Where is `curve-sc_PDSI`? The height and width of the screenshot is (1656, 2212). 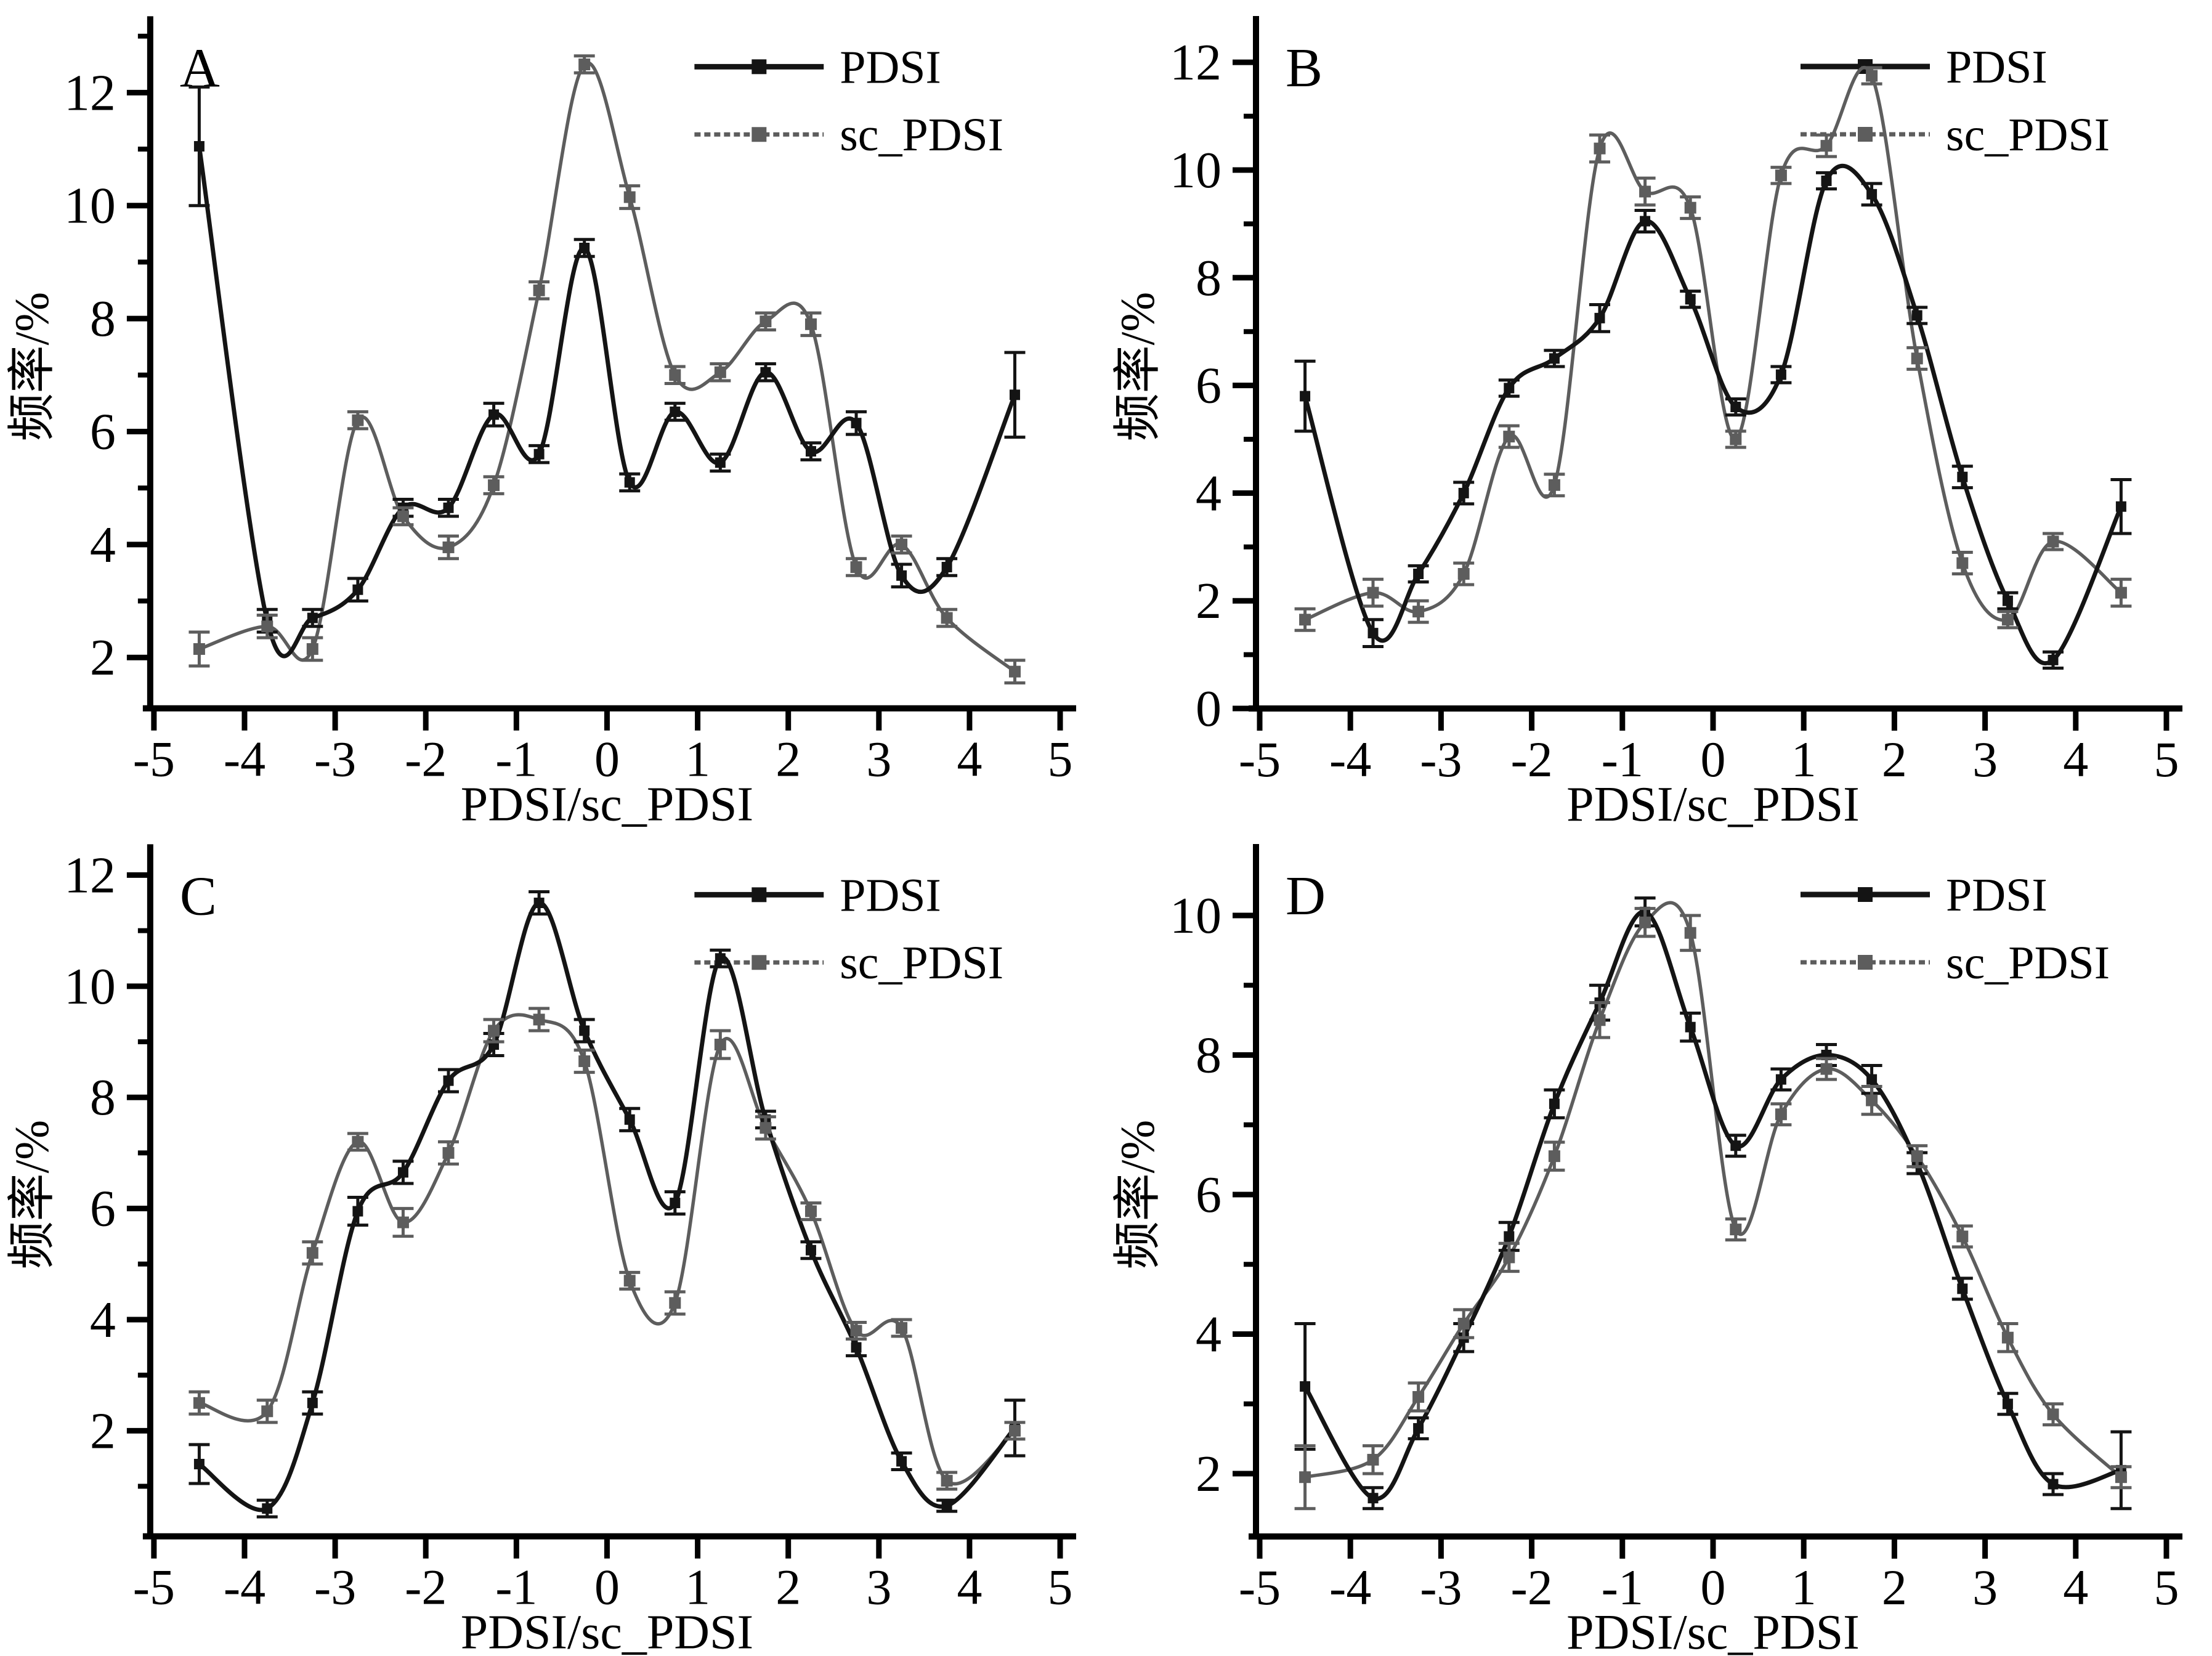
curve-sc_PDSI is located at coordinates (1713, 344).